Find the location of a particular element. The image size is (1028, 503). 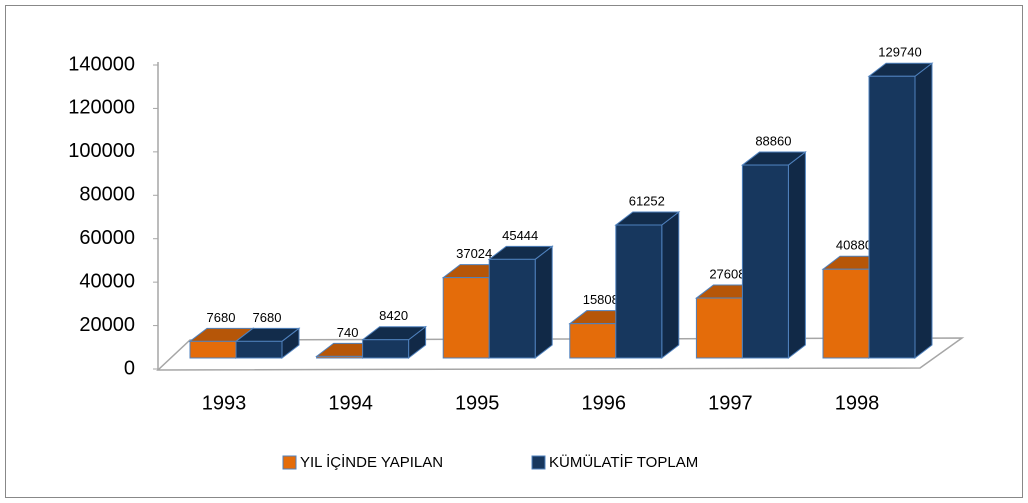

y-tick-label: 40000 is located at coordinates (107, 281).